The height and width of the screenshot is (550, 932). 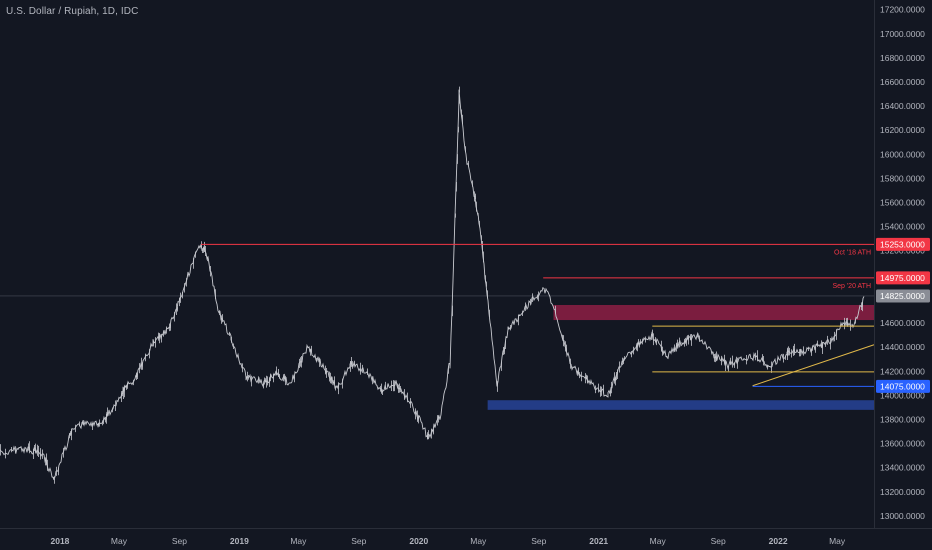 I want to click on support-zone, so click(x=680, y=405).